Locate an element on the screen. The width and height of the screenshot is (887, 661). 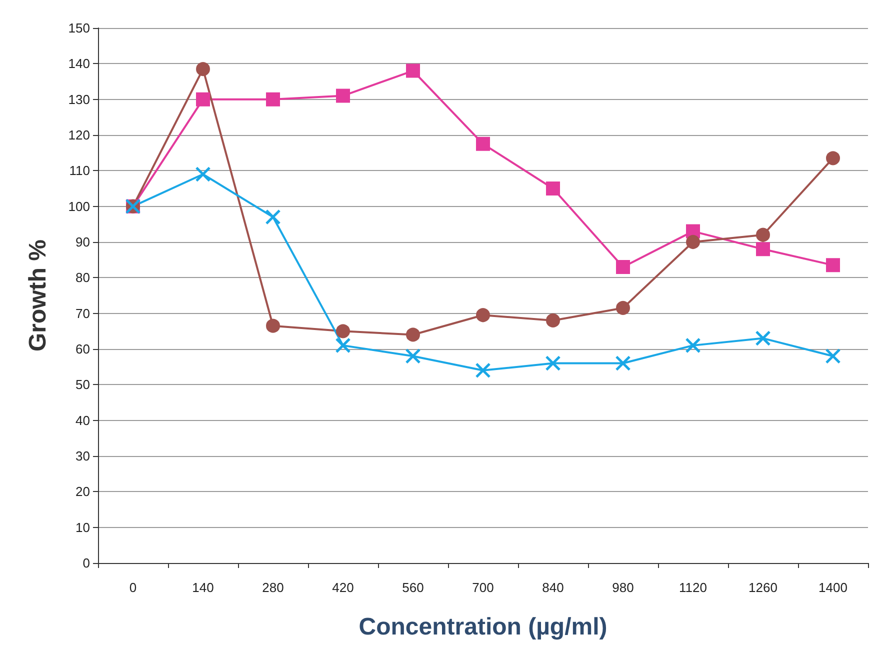
y-tick-label: 30 is located at coordinates (83, 456).